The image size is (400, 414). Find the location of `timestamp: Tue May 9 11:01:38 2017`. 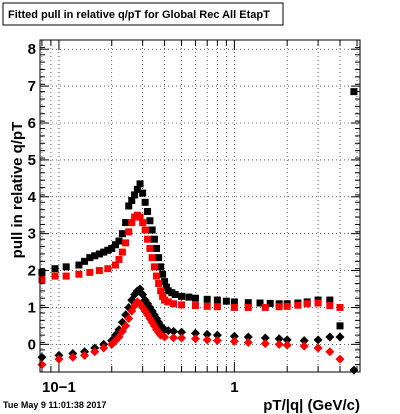

timestamp: Tue May 9 11:01:38 2017 is located at coordinates (54, 405).